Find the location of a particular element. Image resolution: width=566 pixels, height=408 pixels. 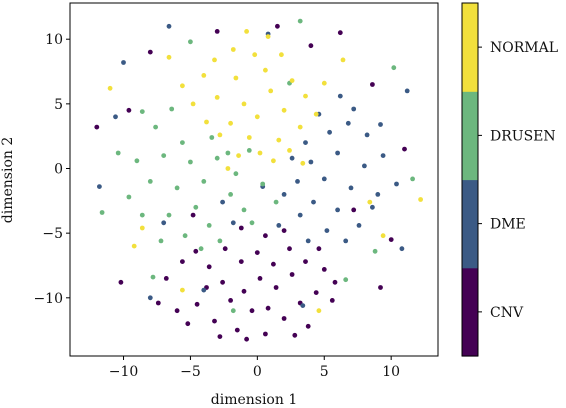

y-tick-label-4: 10 is located at coordinates (54, 40).